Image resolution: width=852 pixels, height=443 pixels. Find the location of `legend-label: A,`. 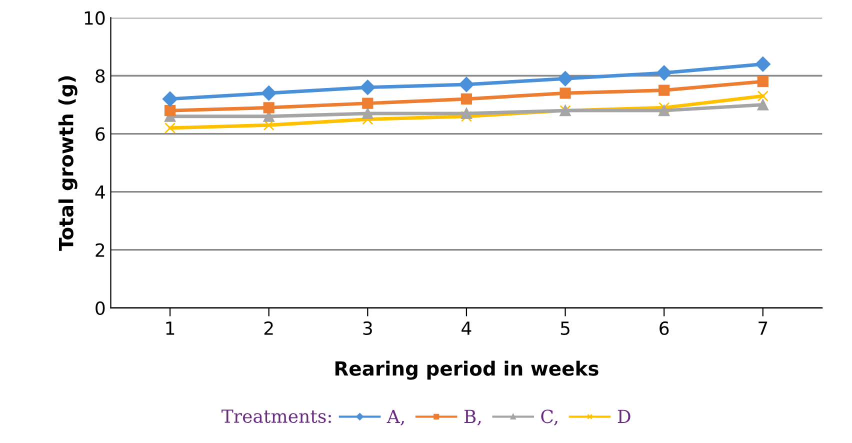

legend-label: A, is located at coordinates (395, 418).